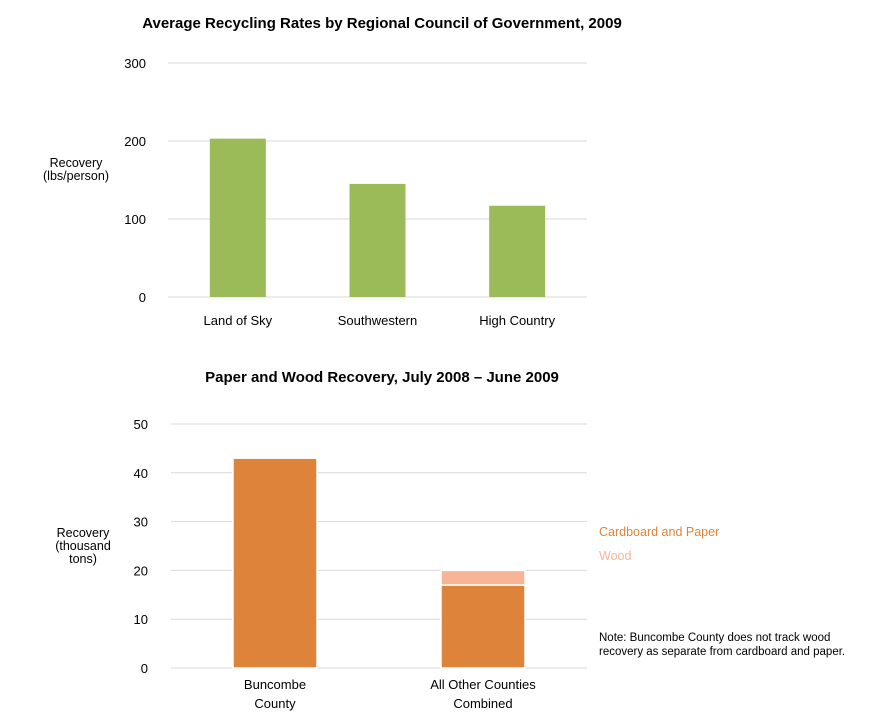 This screenshot has width=882, height=724. Describe the element at coordinates (483, 684) in the screenshot. I see `chart2-category-label-line: All Other Counties` at that location.